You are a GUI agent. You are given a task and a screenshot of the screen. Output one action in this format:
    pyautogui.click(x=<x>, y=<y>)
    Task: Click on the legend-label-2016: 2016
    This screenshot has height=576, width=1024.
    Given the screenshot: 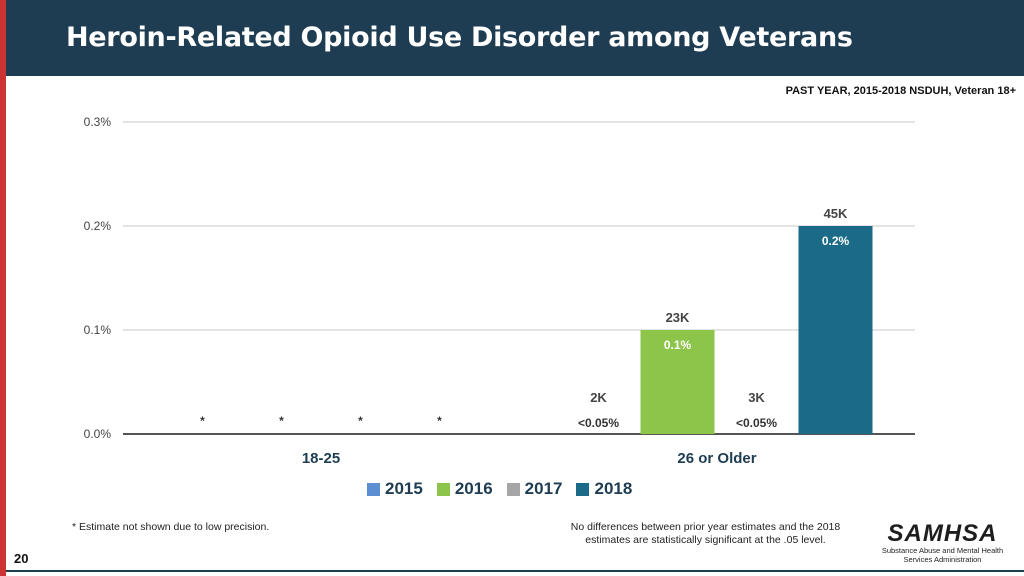 What is the action you would take?
    pyautogui.click(x=473, y=488)
    